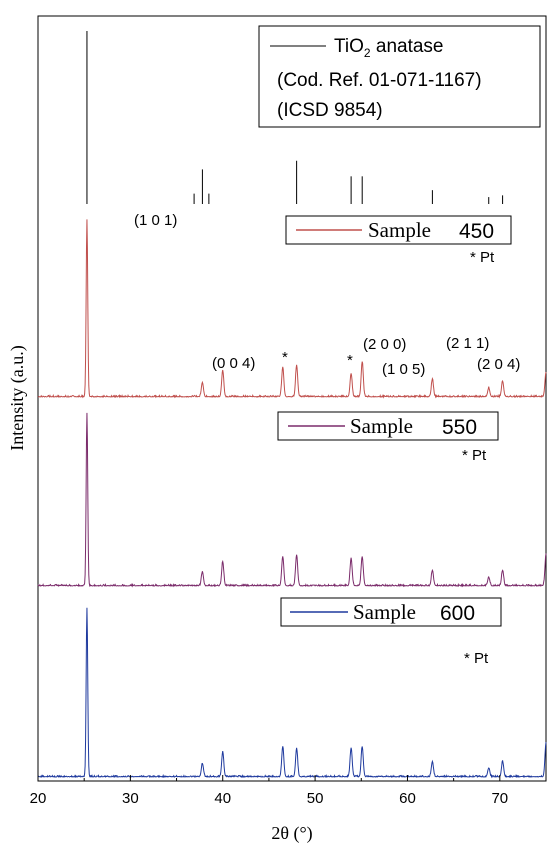 Image resolution: width=558 pixels, height=850 pixels. Describe the element at coordinates (233, 363) in the screenshot. I see `annotation-004: (0 0 4)` at that location.